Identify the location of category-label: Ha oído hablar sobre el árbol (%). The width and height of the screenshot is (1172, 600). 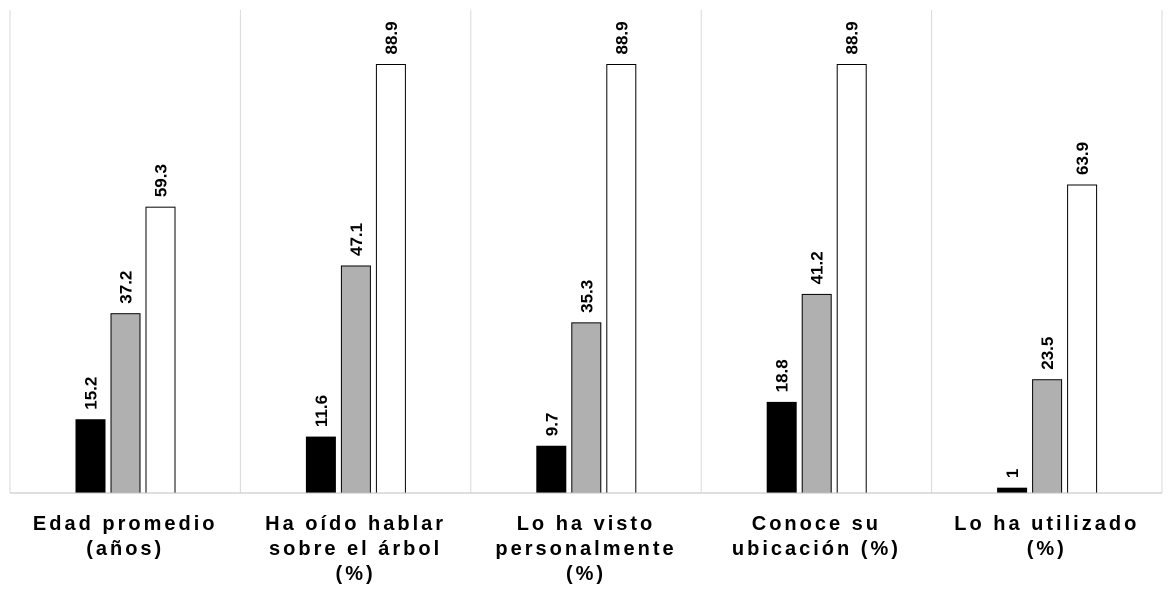
(355, 549).